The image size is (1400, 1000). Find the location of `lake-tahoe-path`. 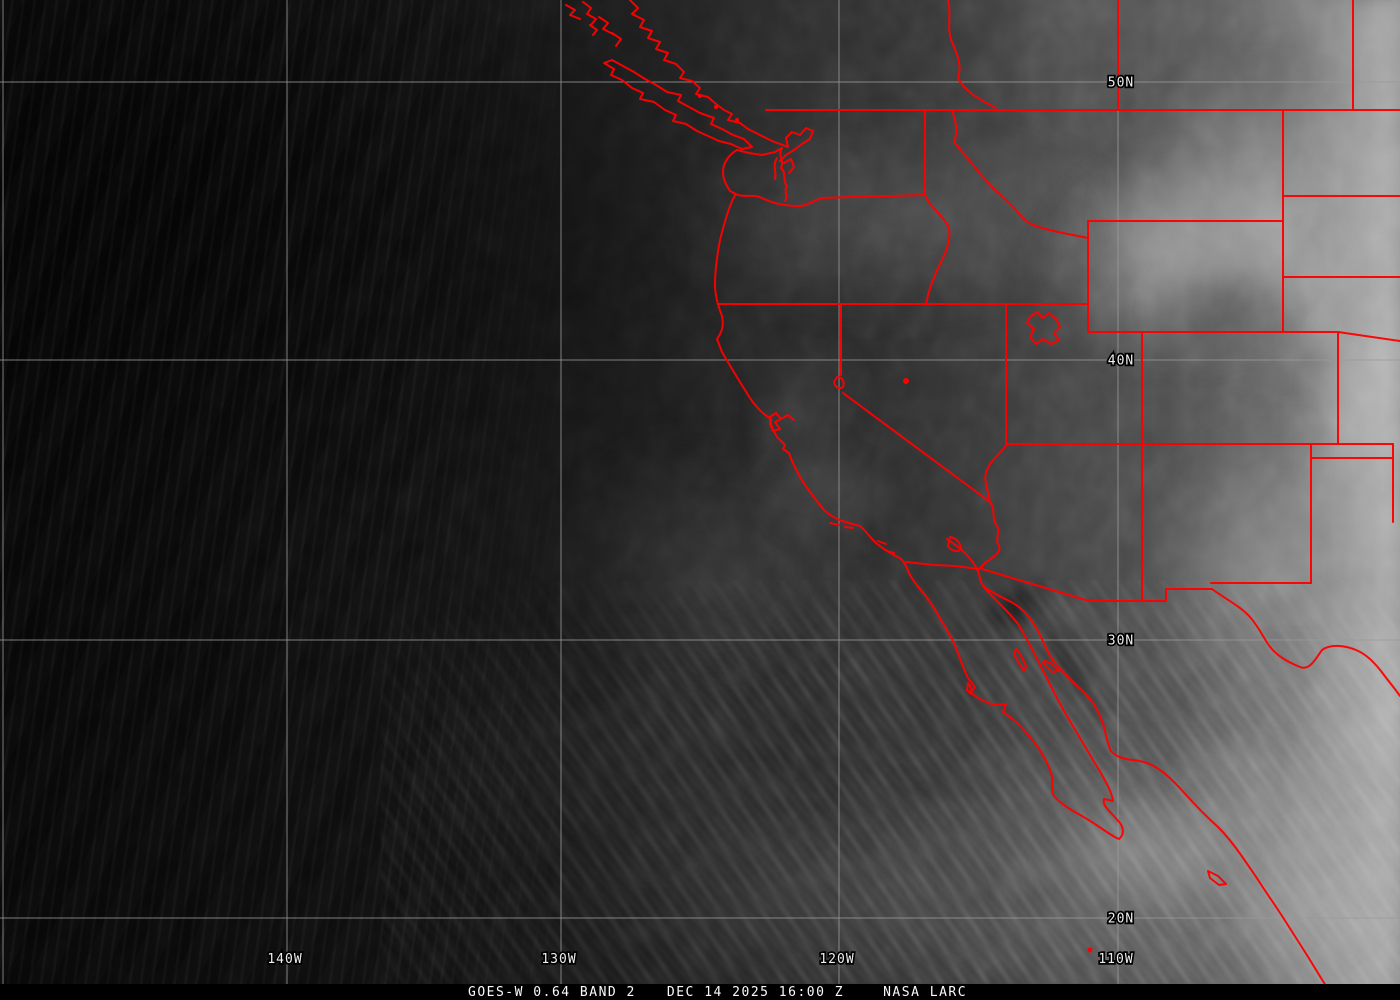

lake-tahoe-path is located at coordinates (839, 383).